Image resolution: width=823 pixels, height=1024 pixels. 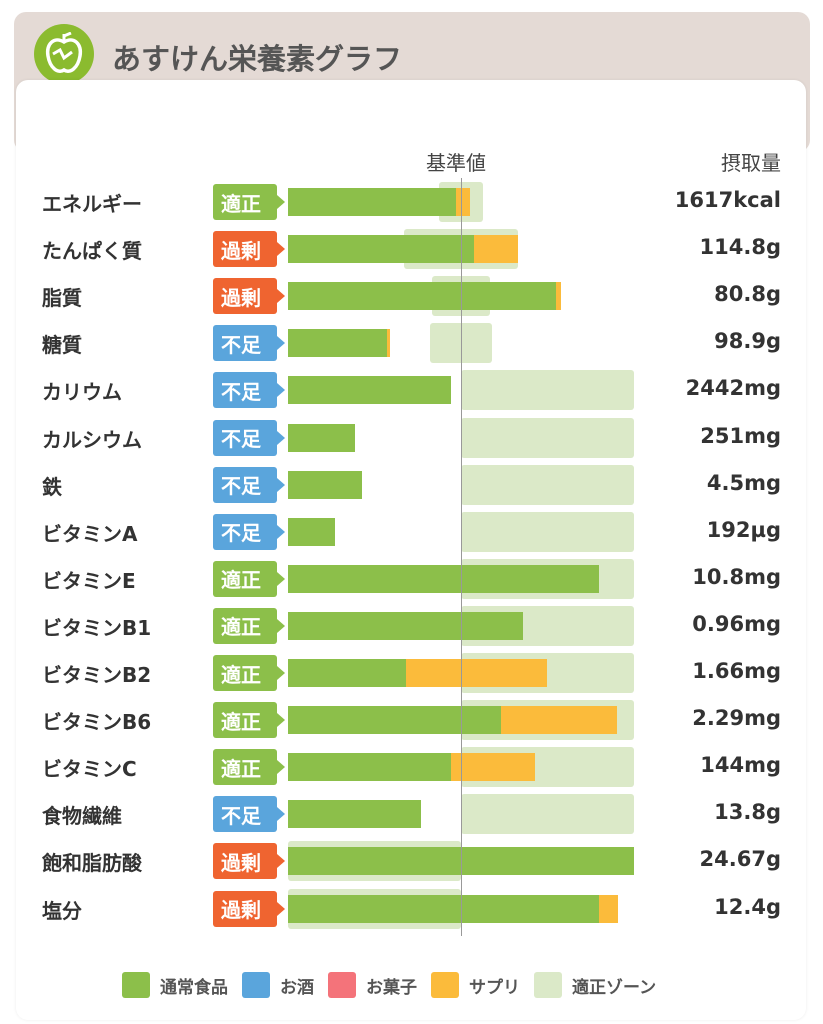 What do you see at coordinates (297, 987) in the screenshot?
I see `legend-label: お酒` at bounding box center [297, 987].